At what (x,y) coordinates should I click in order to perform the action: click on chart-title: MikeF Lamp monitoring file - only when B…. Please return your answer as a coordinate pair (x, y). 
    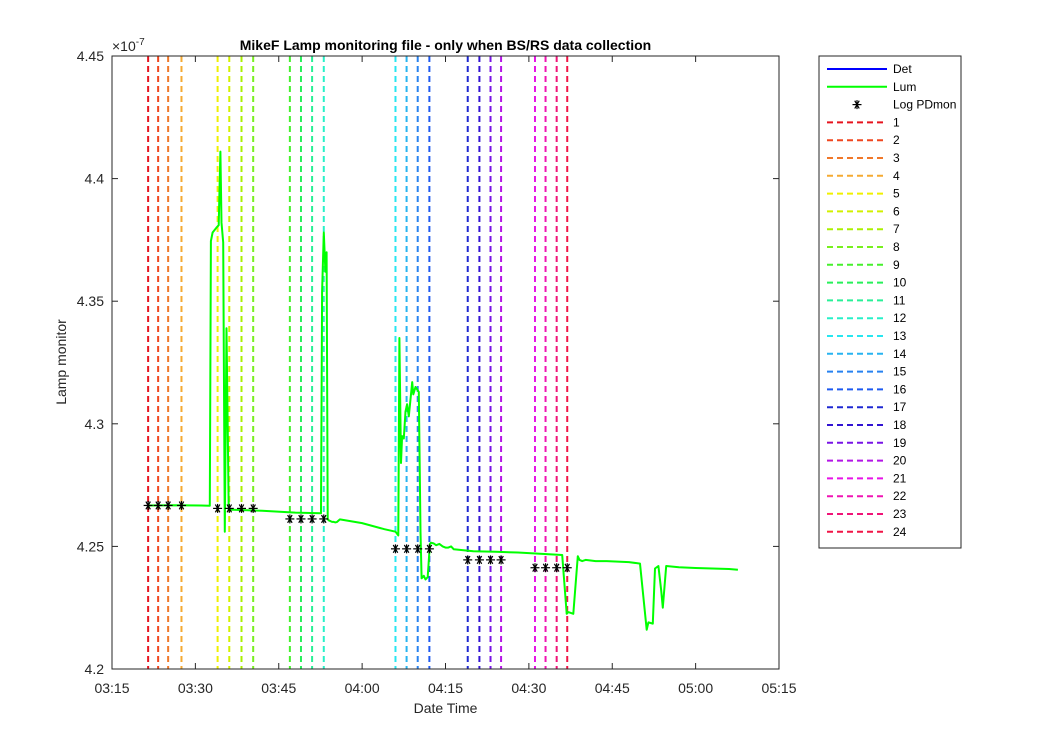
    Looking at the image, I should click on (445, 45).